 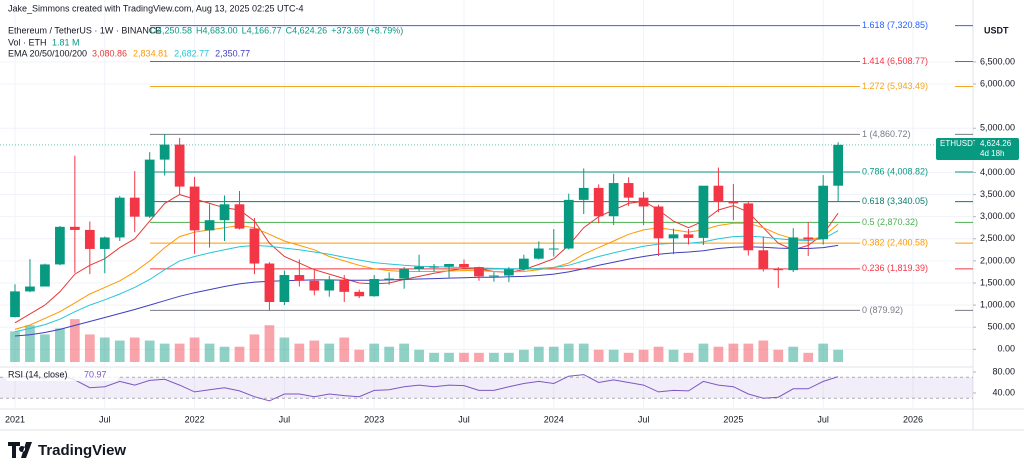 I want to click on brand: TradingView, so click(x=82, y=450).